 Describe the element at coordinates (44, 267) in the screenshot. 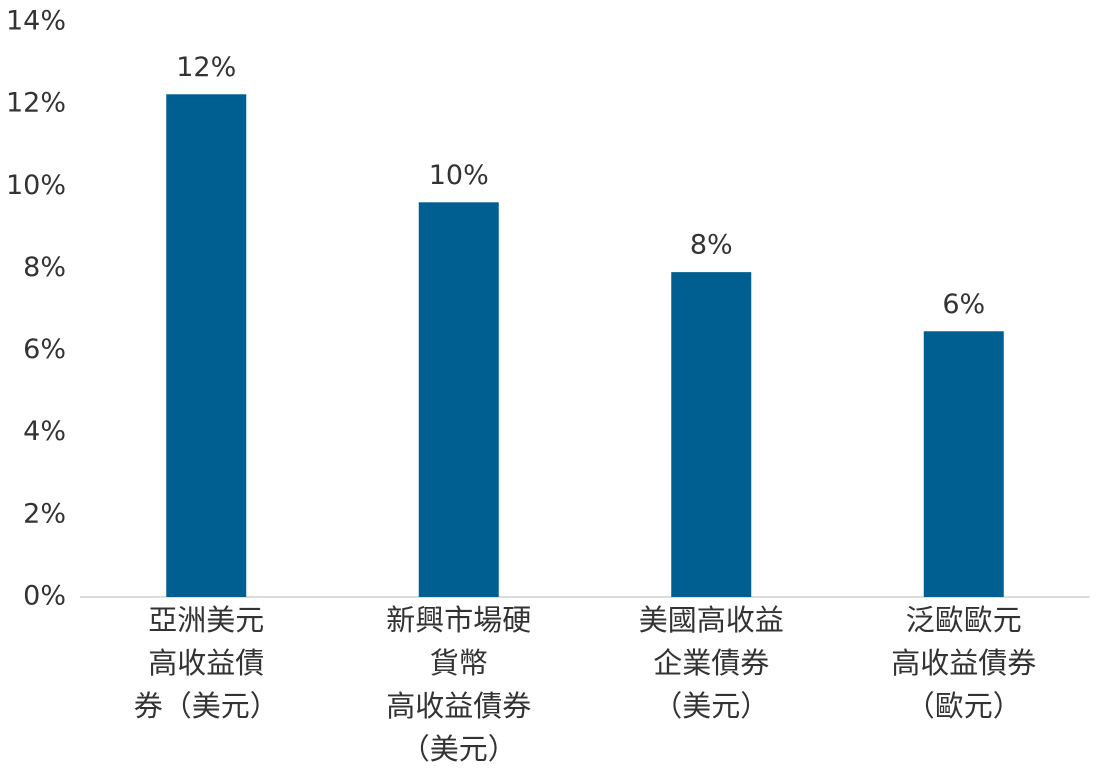

I see `y-tick-label: 8%` at that location.